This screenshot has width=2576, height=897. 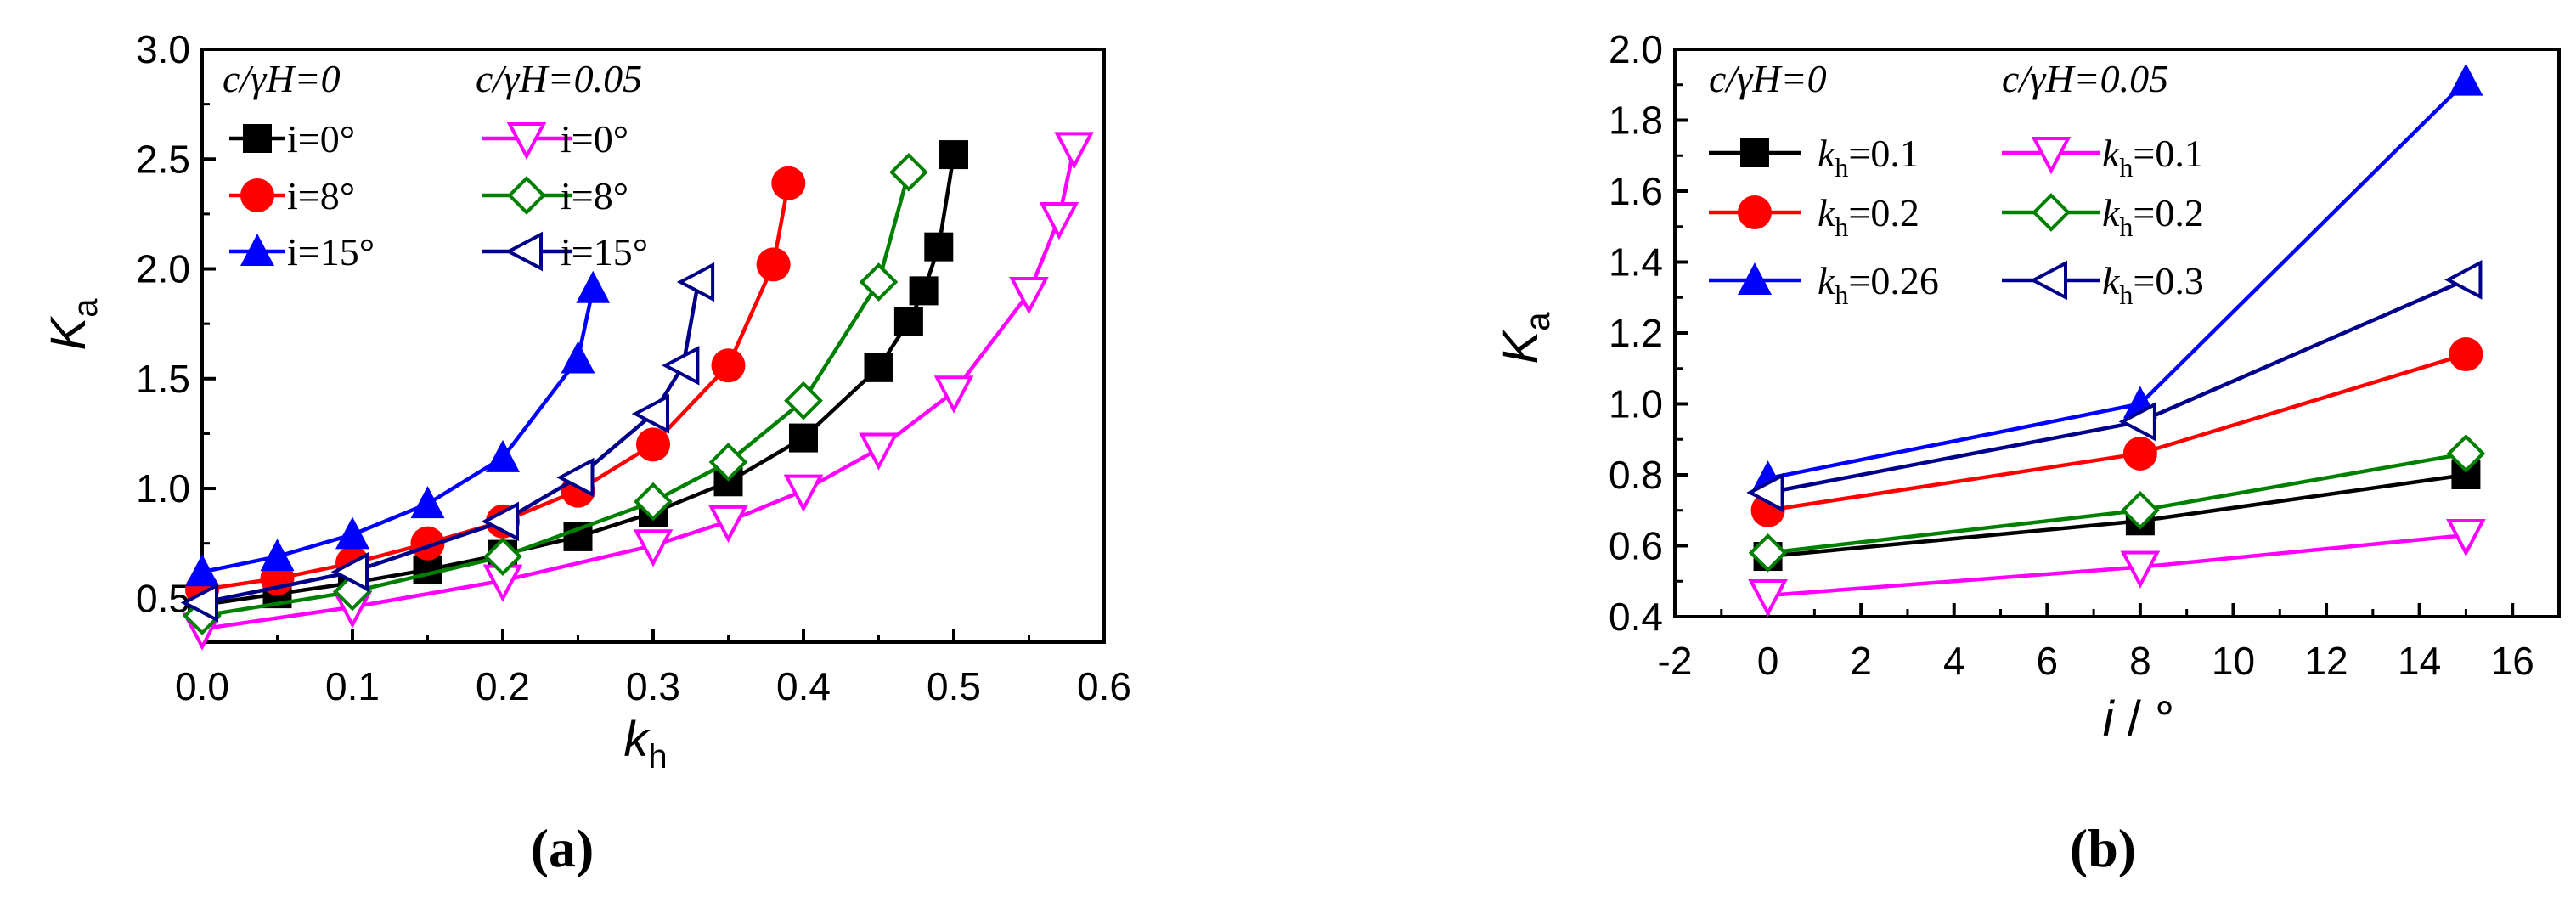 What do you see at coordinates (2109, 719) in the screenshot?
I see `x-axis-label-main: i` at bounding box center [2109, 719].